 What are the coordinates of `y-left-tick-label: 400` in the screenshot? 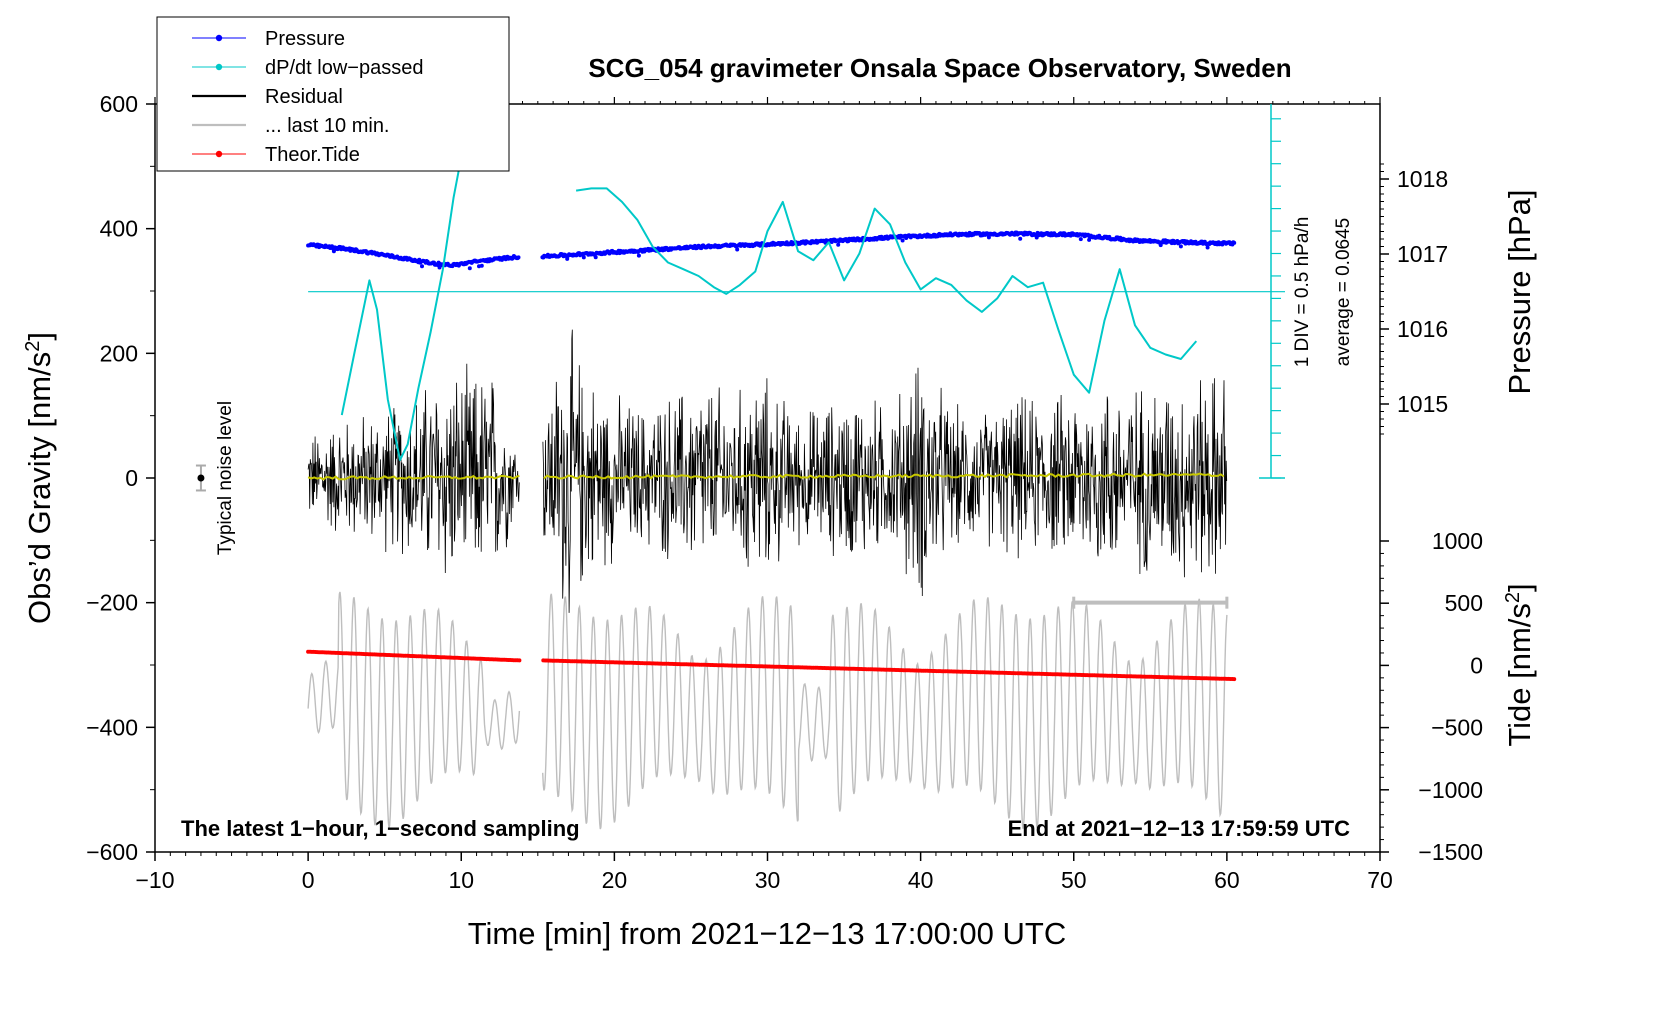 It's located at (119, 229).